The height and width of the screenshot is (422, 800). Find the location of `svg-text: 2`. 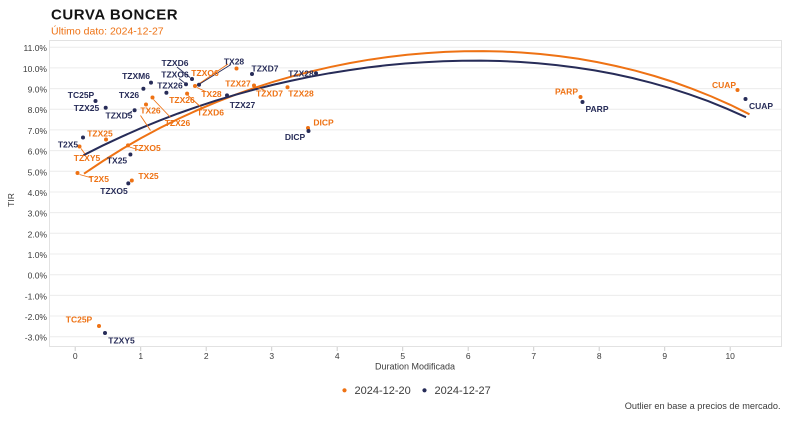

svg-text: 2 is located at coordinates (206, 356).